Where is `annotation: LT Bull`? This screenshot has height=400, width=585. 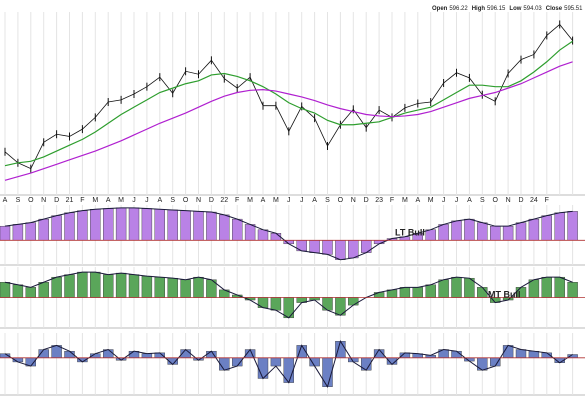
annotation: LT Bull is located at coordinates (410, 232).